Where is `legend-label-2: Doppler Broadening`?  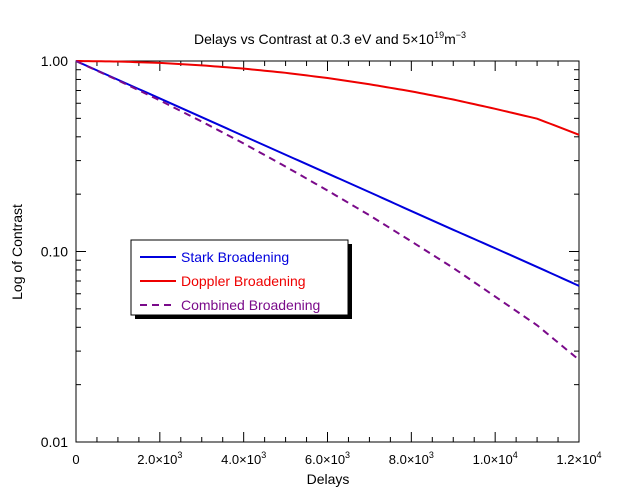
legend-label-2: Doppler Broadening is located at coordinates (243, 281).